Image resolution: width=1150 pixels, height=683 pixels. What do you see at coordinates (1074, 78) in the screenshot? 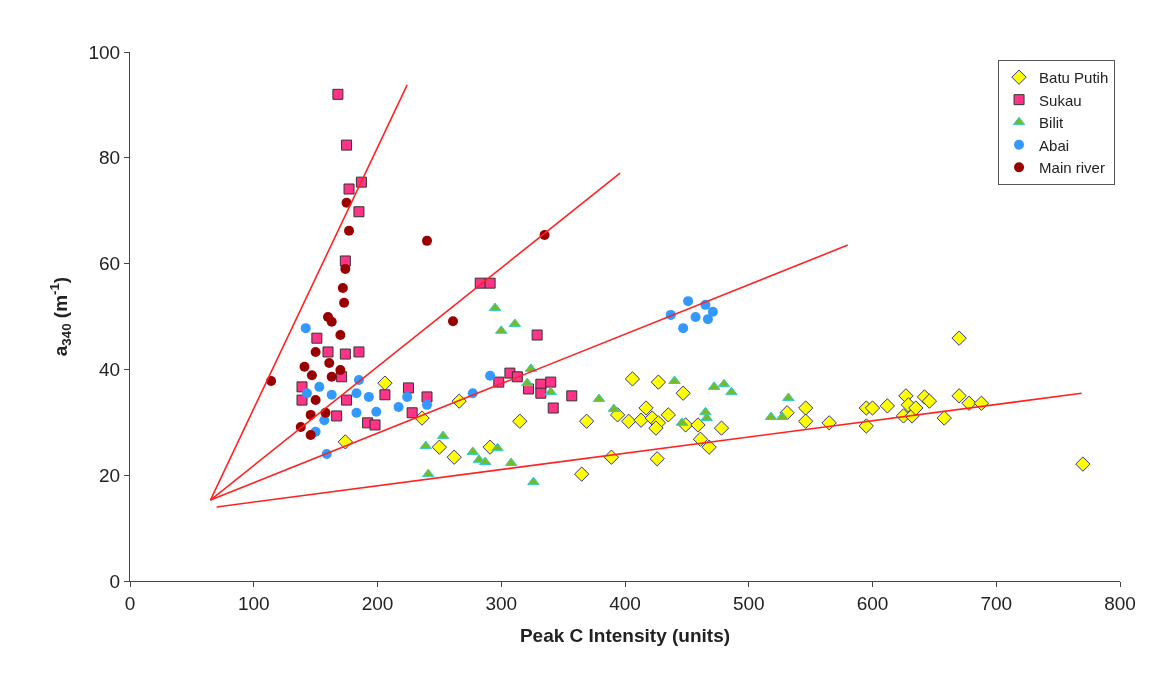
I see `legend-label: Batu Putih` at bounding box center [1074, 78].